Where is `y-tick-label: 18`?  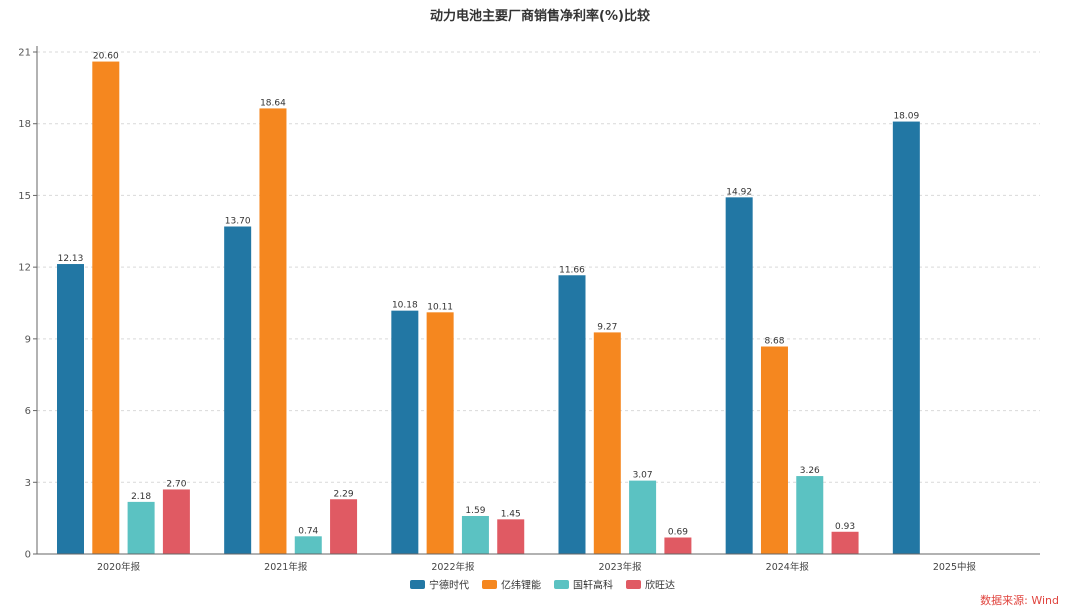
y-tick-label: 18 is located at coordinates (24, 124).